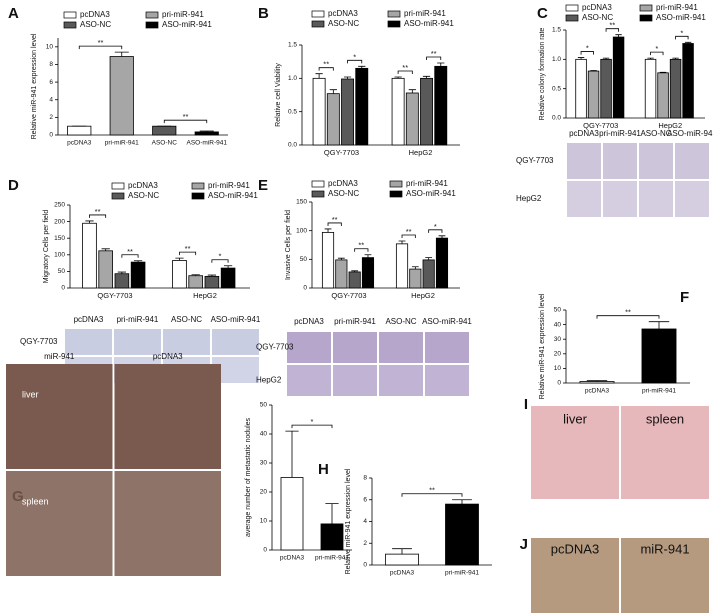  Describe the element at coordinates (542, 13) in the screenshot. I see `panel-label: C` at that location.